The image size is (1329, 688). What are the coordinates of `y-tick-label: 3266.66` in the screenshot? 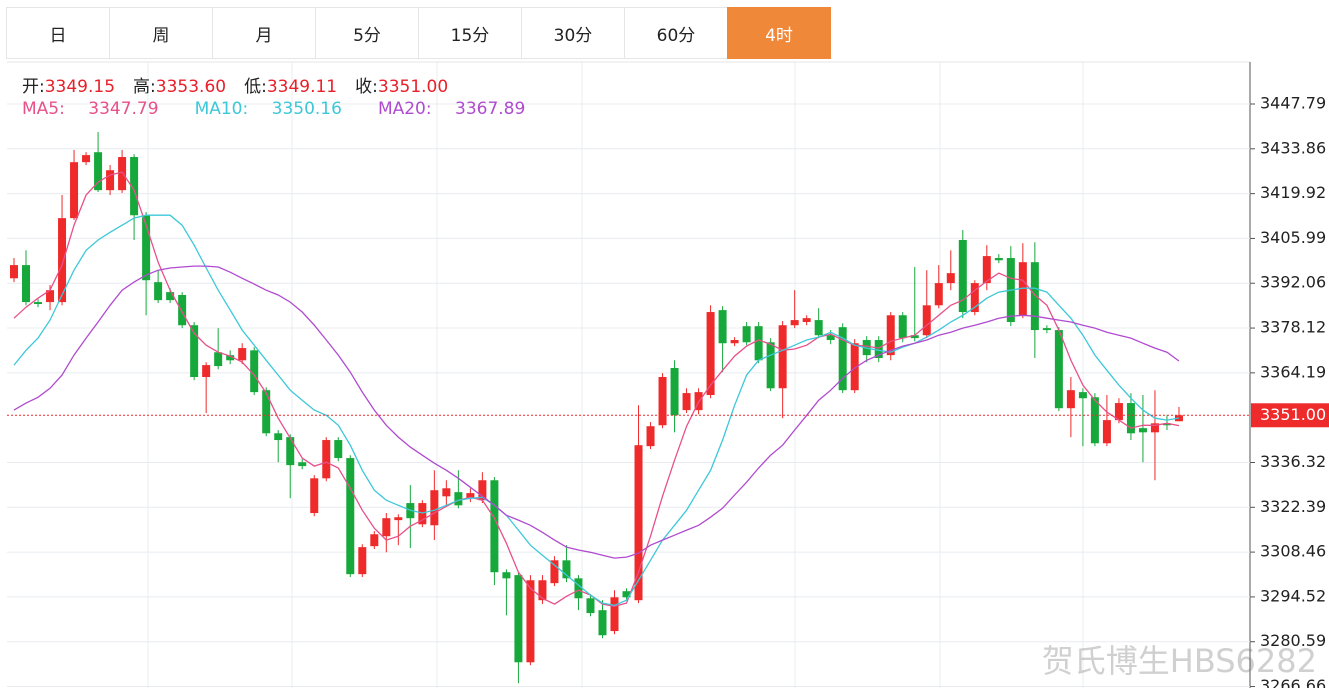 It's located at (1293, 682).